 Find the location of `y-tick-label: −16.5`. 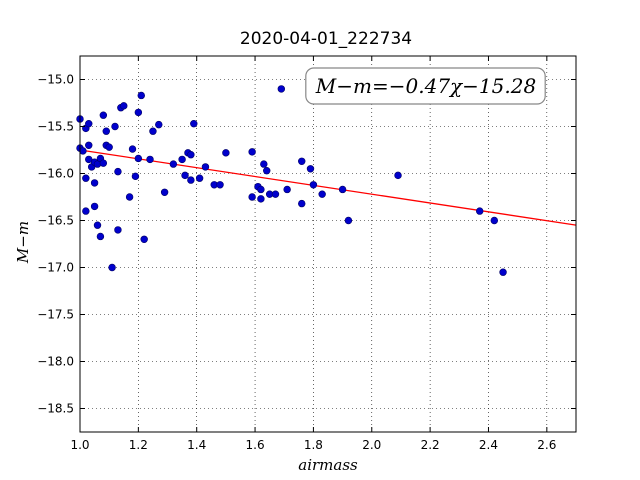

y-tick-label: −16.5 is located at coordinates (55, 221).